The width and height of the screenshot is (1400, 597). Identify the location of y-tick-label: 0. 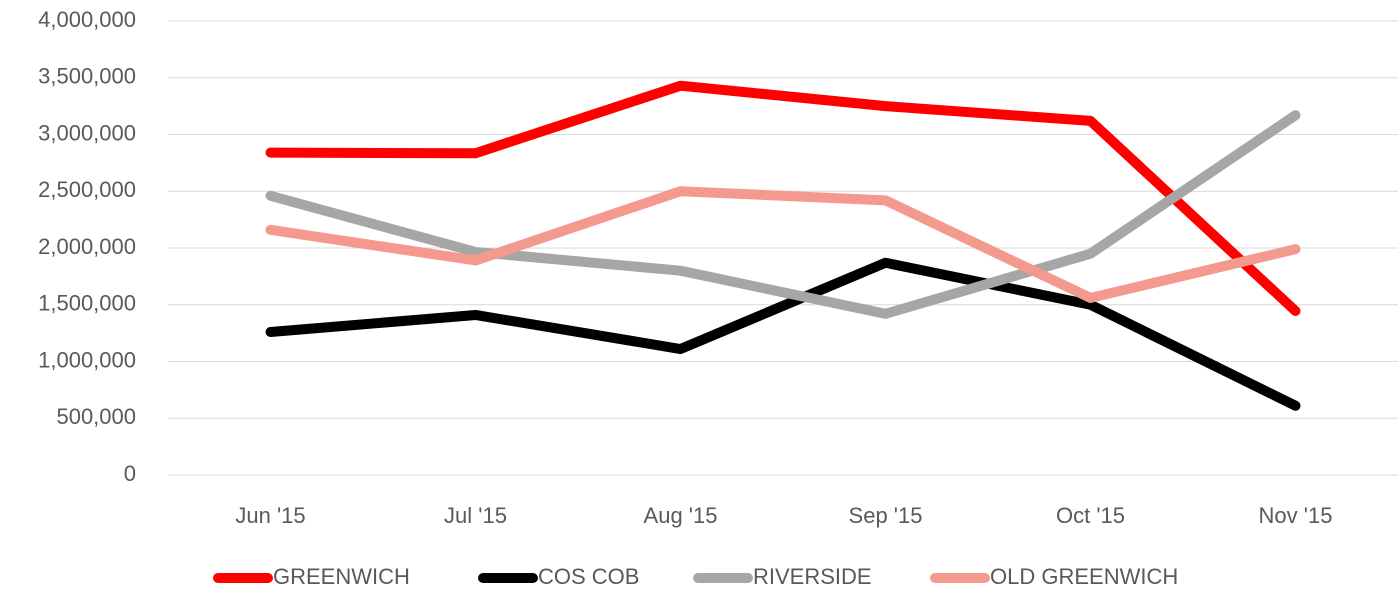
(130, 473).